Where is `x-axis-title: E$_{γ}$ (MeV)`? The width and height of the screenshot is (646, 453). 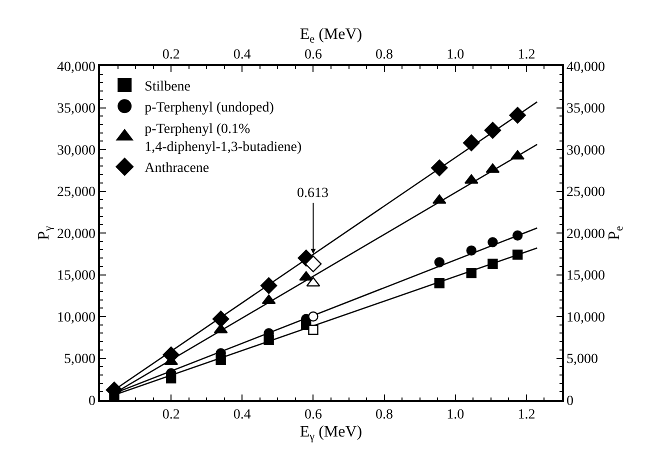
x-axis-title: E$_{γ}$ (MeV) is located at coordinates (331, 434).